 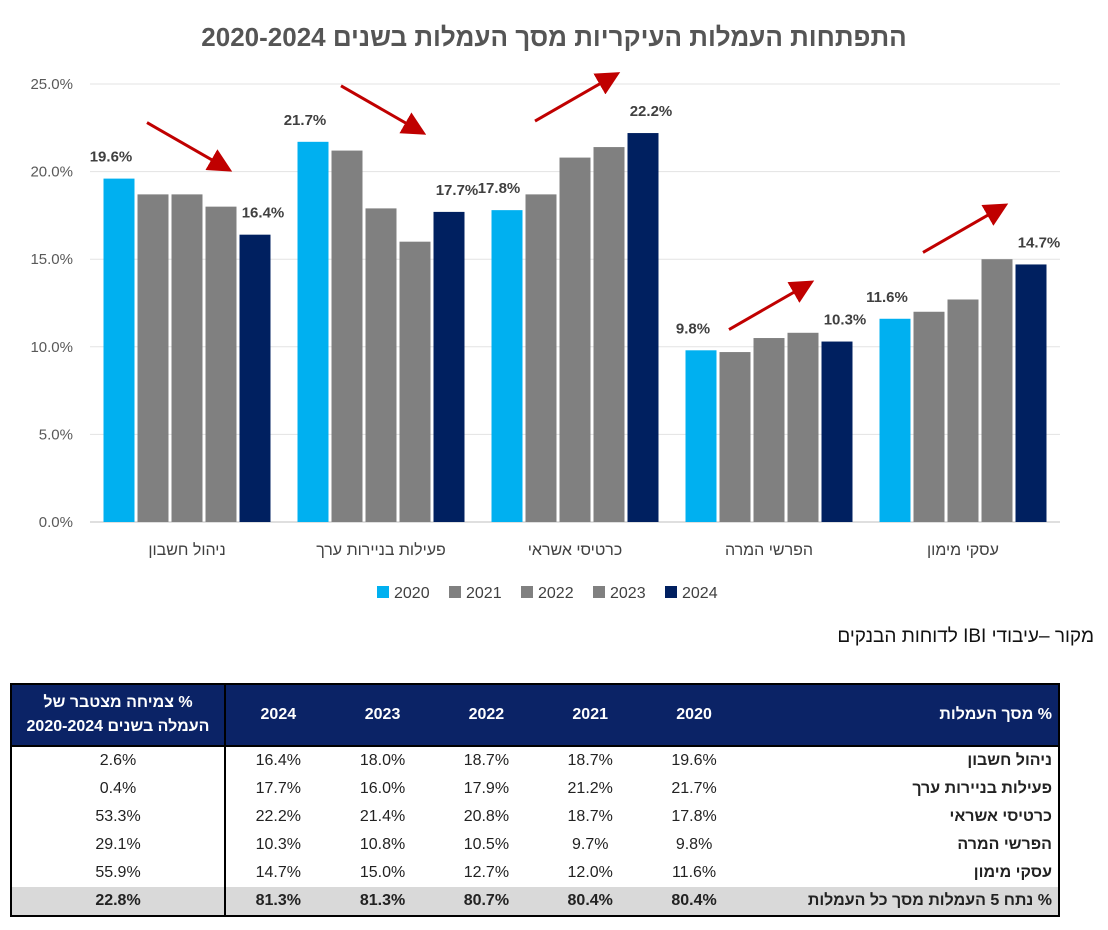 I want to click on data-label: 16.4%, so click(x=263, y=213).